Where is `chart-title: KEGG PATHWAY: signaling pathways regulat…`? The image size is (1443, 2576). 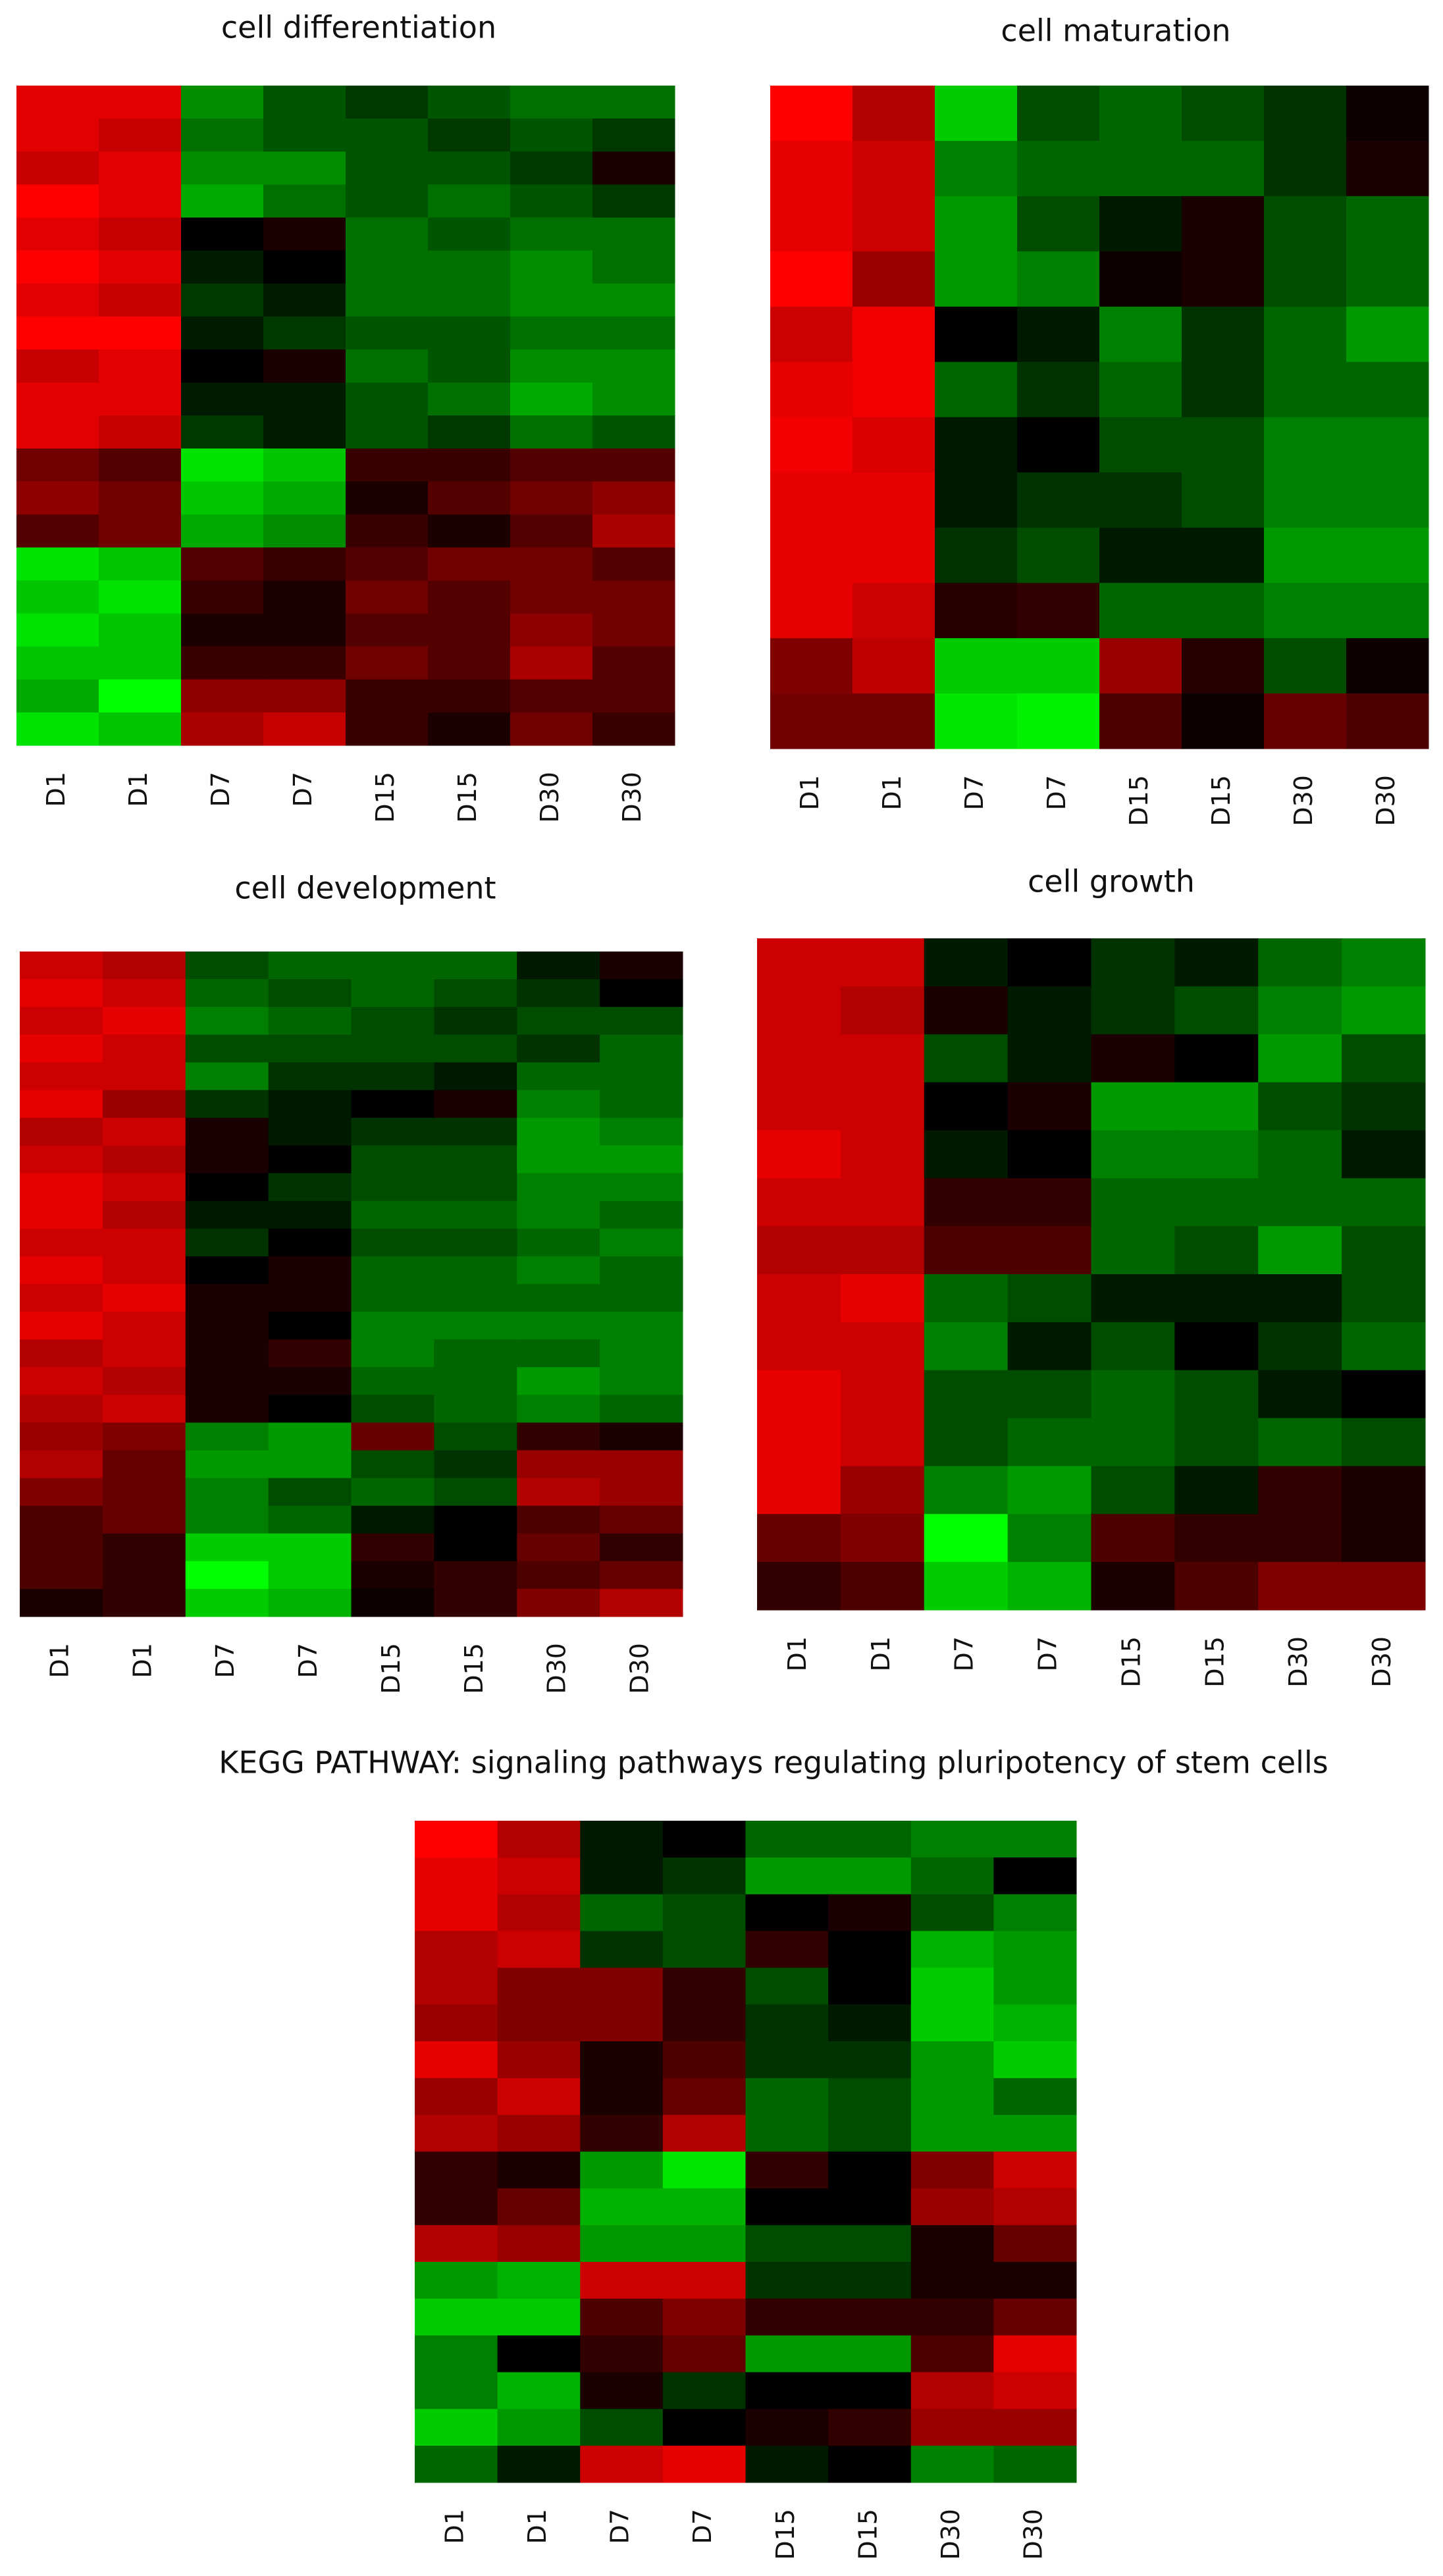 chart-title: KEGG PATHWAY: signaling pathways regulat… is located at coordinates (773, 1763).